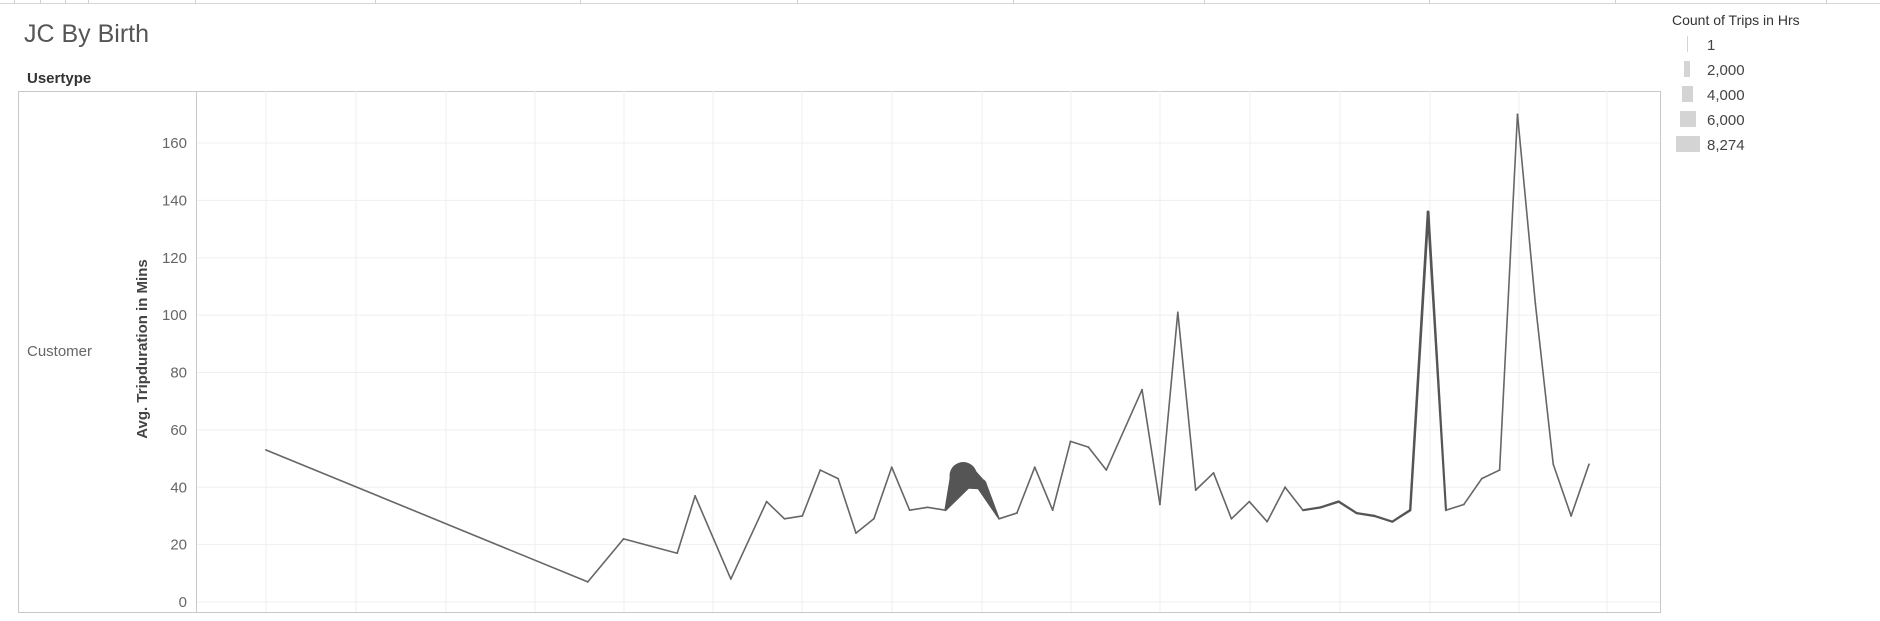 The image size is (1880, 621). What do you see at coordinates (1726, 95) in the screenshot?
I see `legend-label: 4,000` at bounding box center [1726, 95].